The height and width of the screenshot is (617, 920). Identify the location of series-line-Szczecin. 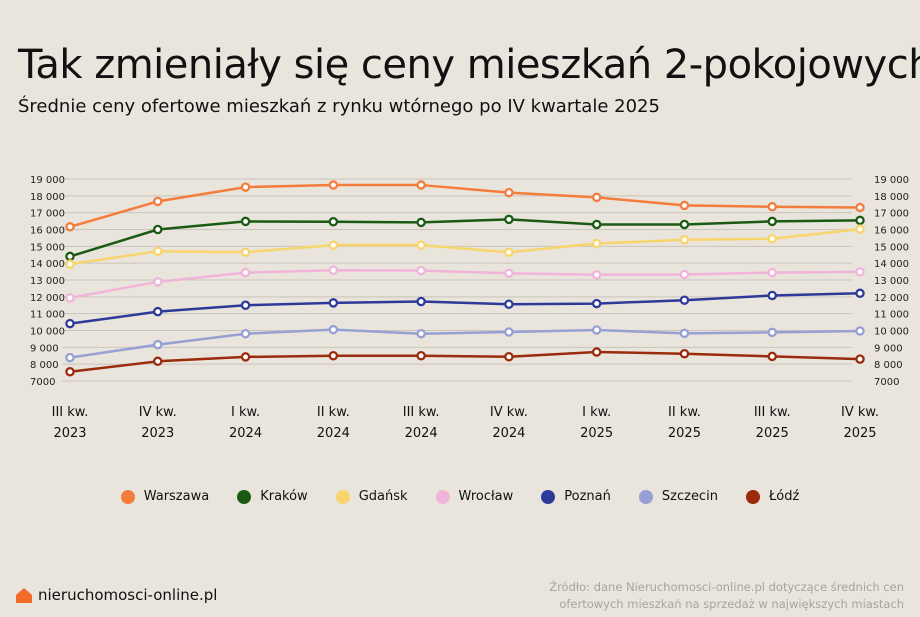
(465, 343).